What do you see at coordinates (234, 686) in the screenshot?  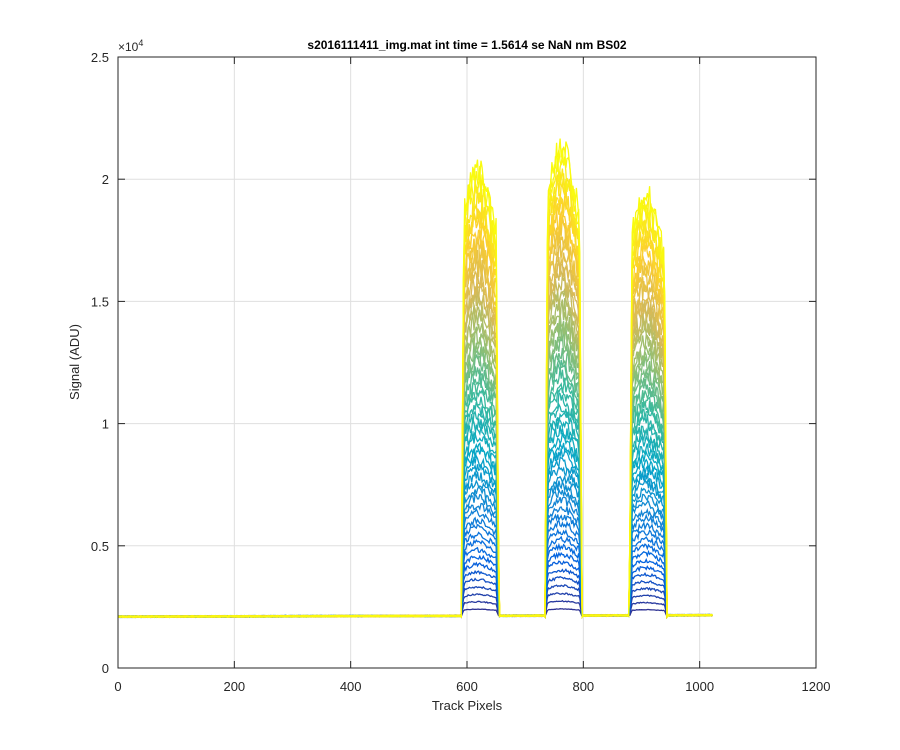 I see `x-tick-label-1: 200` at bounding box center [234, 686].